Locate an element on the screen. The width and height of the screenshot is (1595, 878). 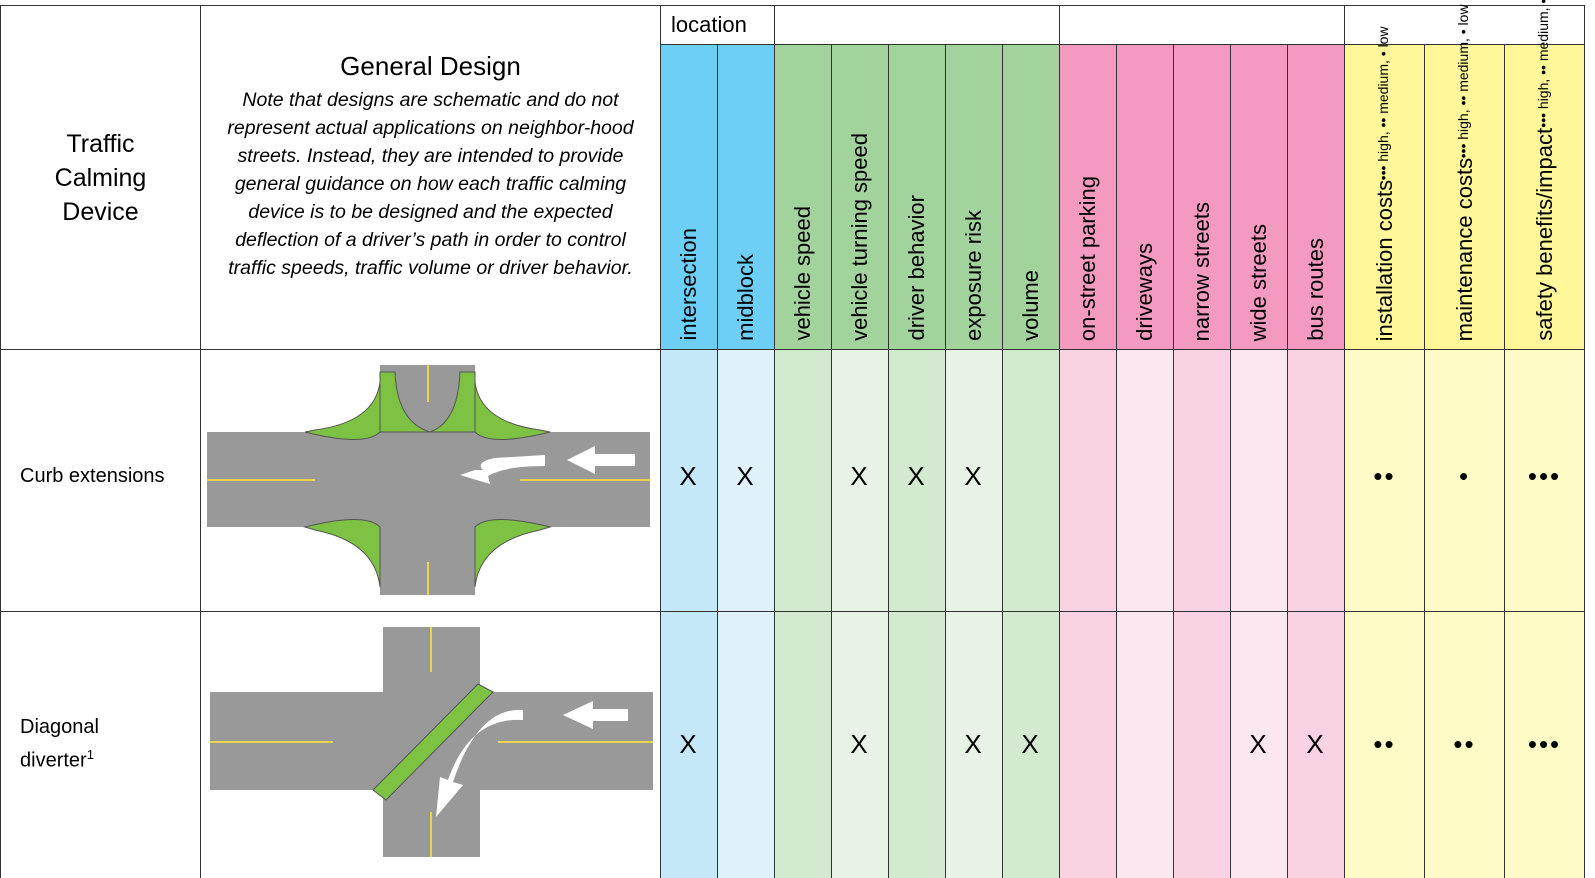
column-header-text: driver behavior is located at coordinates (917, 268).